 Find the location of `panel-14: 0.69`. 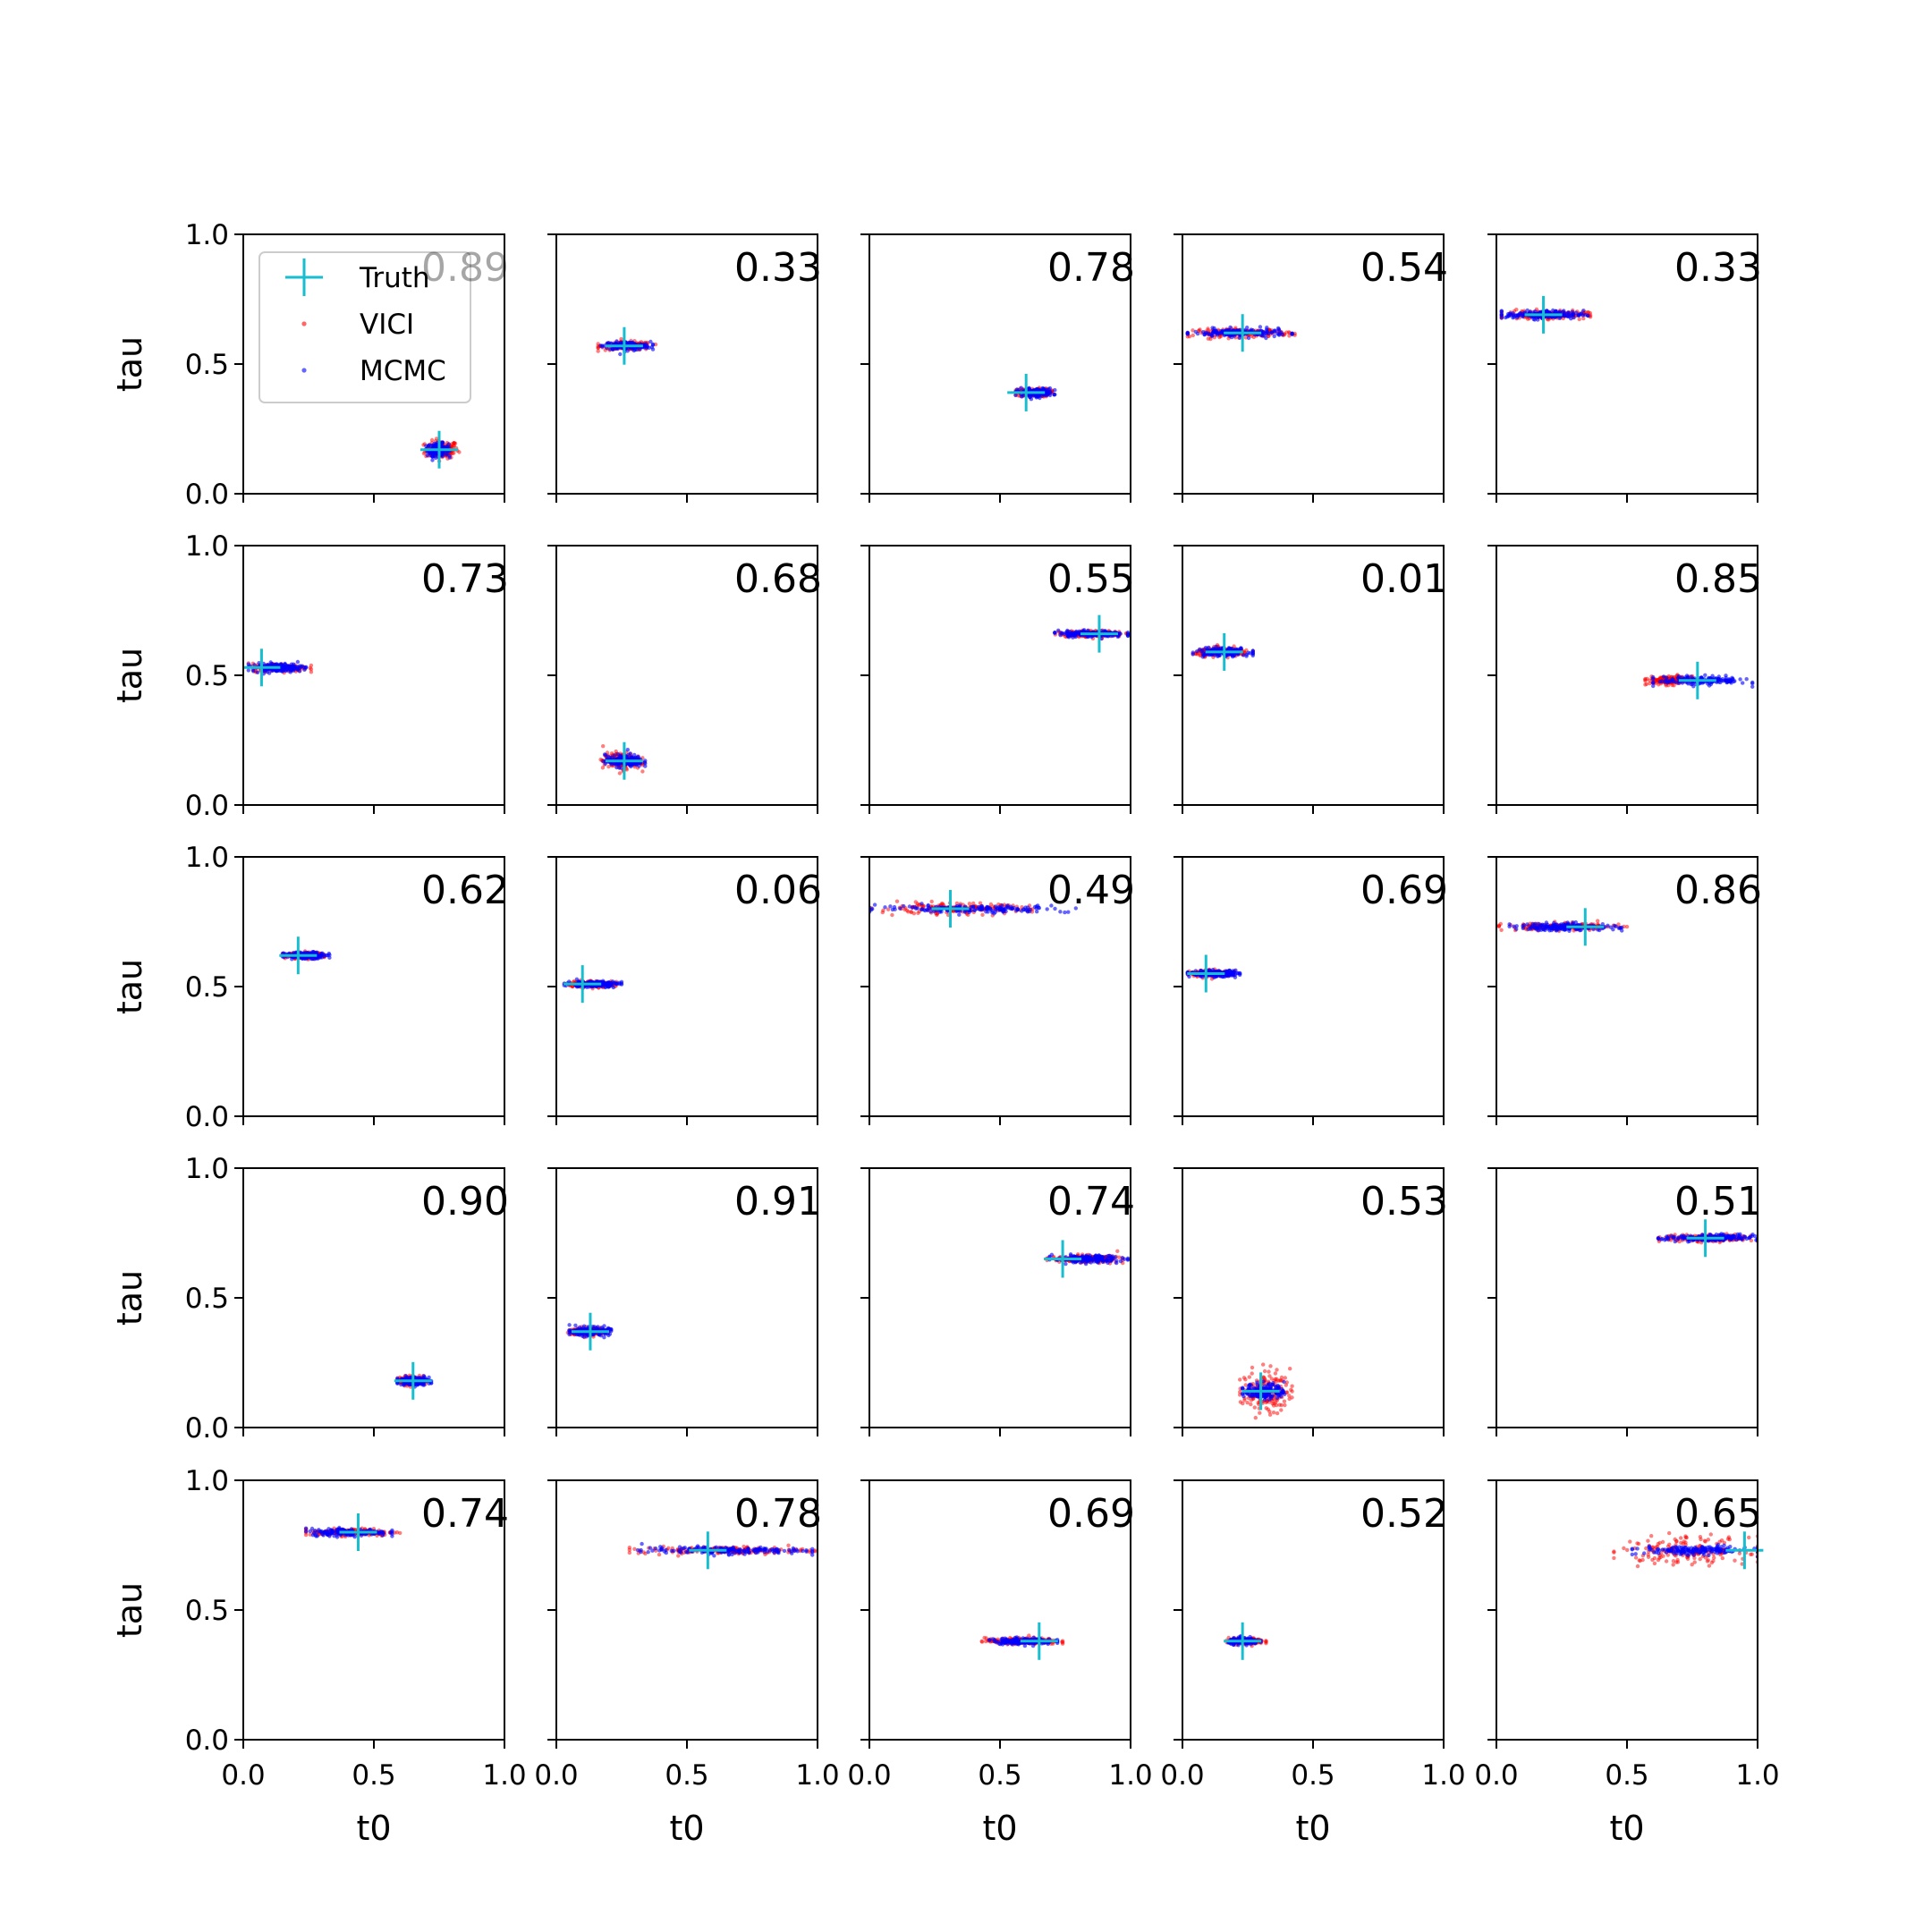

panel-14: 0.69 is located at coordinates (1311, 990).